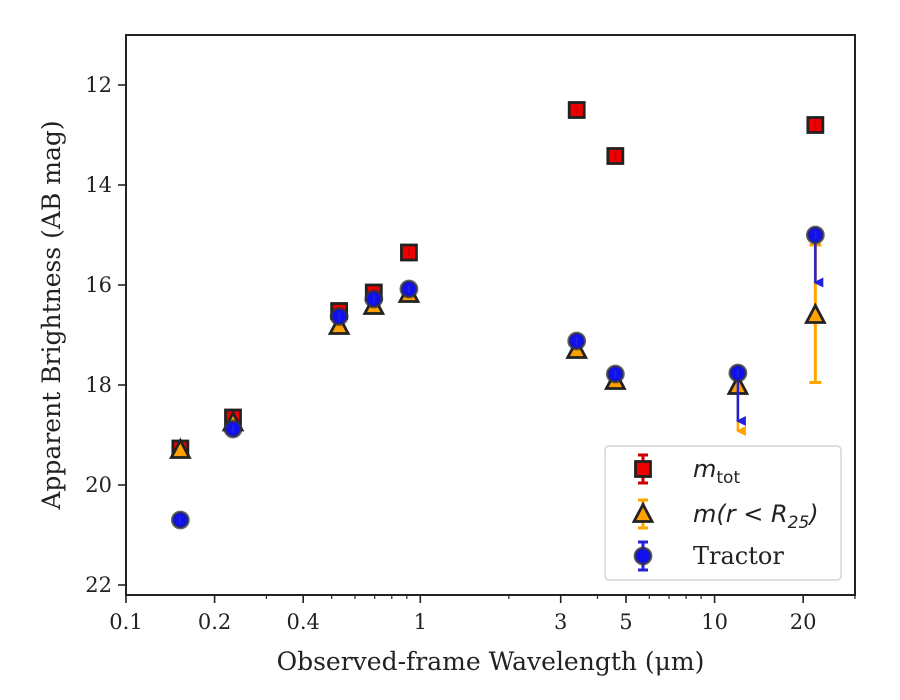 The width and height of the screenshot is (900, 700). I want to click on y-axis-label: Apparent Brightness (AB mag), so click(51, 315).